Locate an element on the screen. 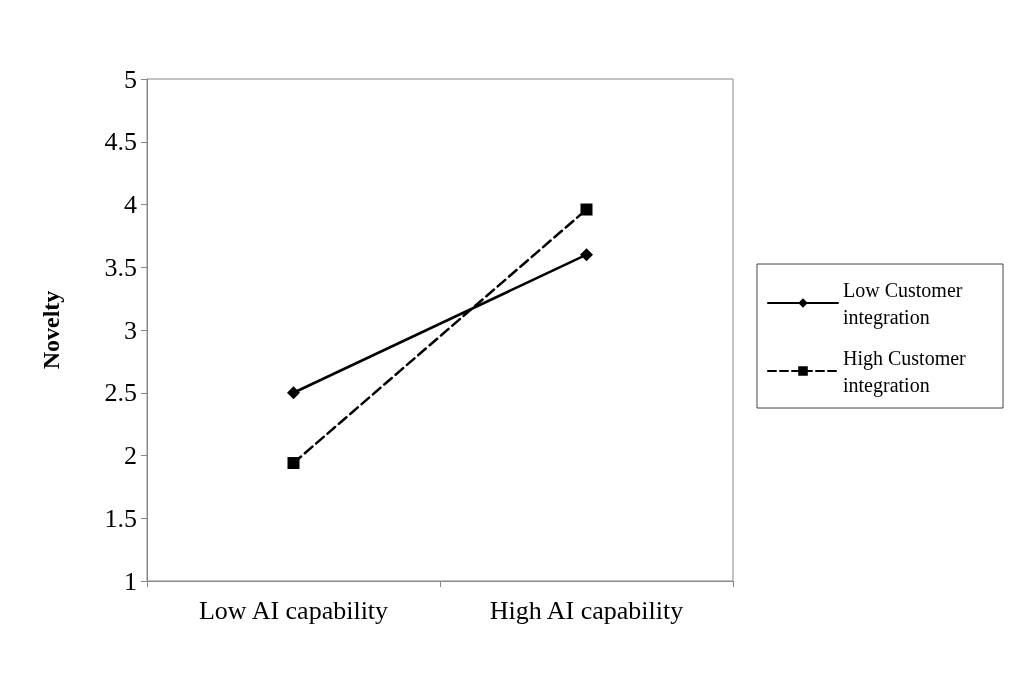  y-tick-label: 4 is located at coordinates (130, 204).